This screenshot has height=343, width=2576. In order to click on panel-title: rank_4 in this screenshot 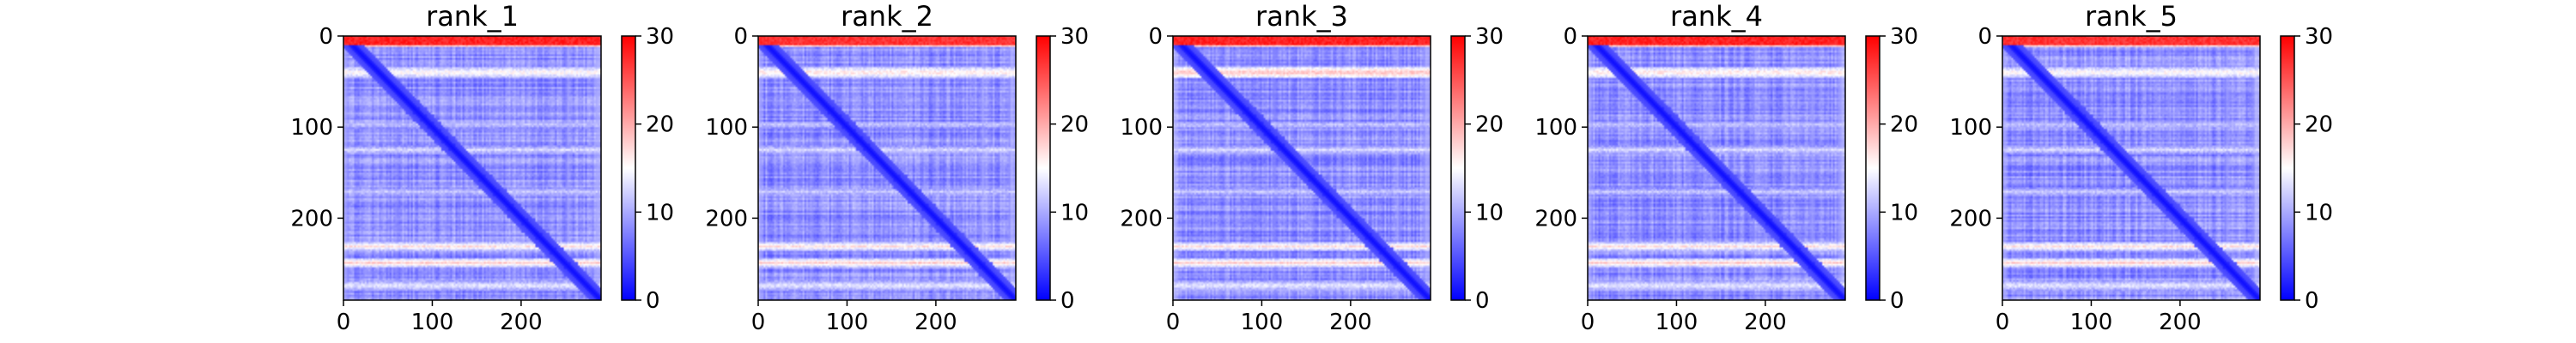, I will do `click(1716, 16)`.